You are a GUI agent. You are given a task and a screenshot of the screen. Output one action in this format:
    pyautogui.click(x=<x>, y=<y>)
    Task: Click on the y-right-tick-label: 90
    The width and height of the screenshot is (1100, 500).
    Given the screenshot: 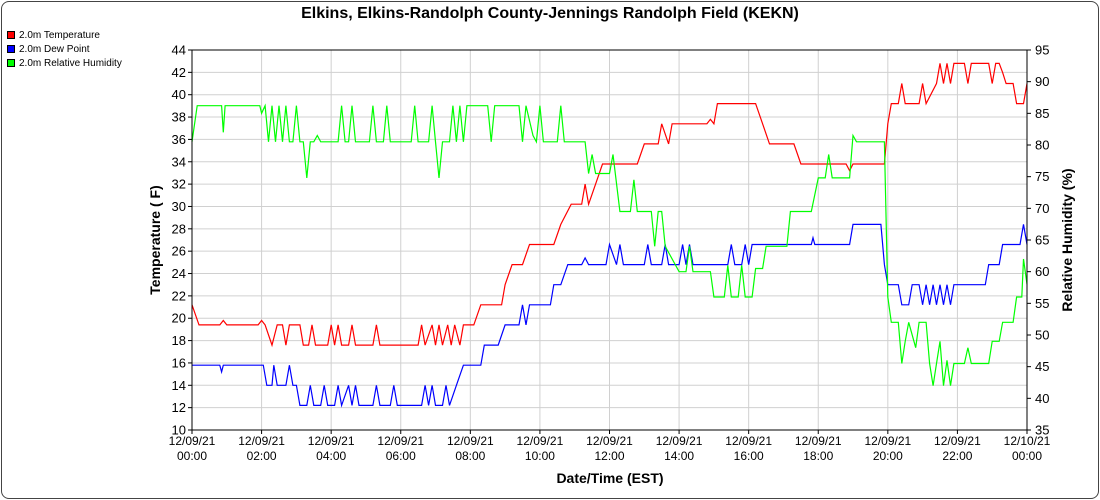 What is the action you would take?
    pyautogui.click(x=1042, y=81)
    